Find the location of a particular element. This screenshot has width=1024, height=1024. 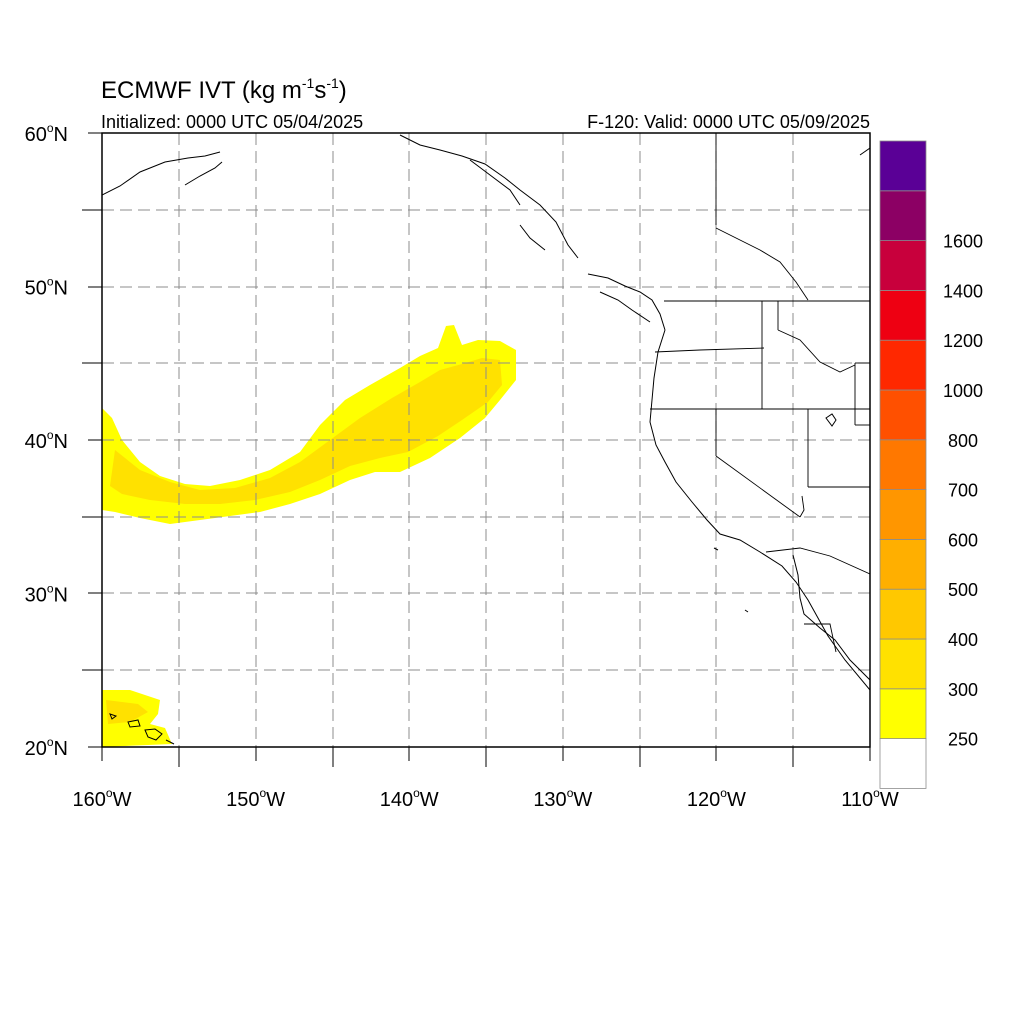

colorbar-label: 1400 is located at coordinates (963, 291).